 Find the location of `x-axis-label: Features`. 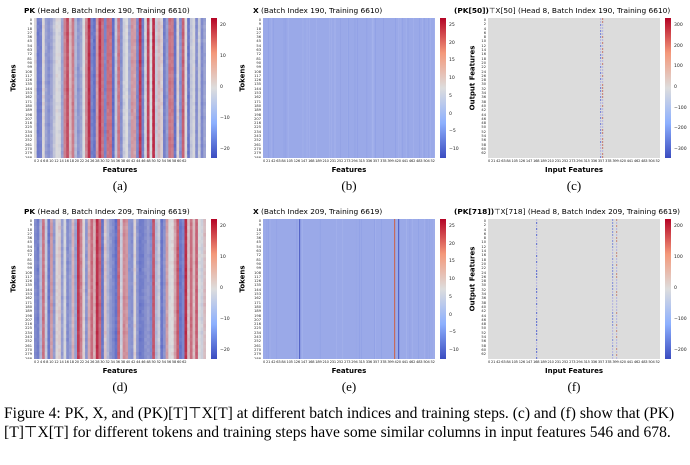

x-axis-label: Features is located at coordinates (349, 170).